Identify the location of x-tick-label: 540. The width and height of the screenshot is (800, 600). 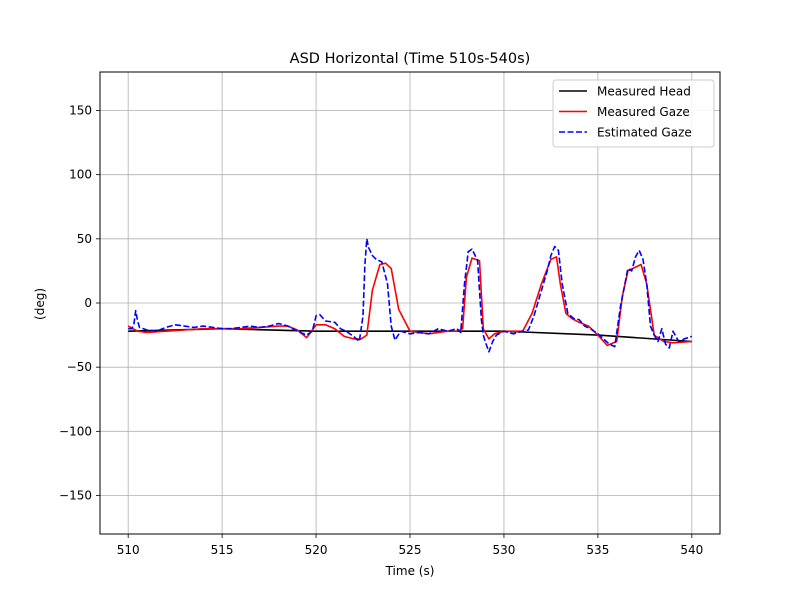
(691, 550).